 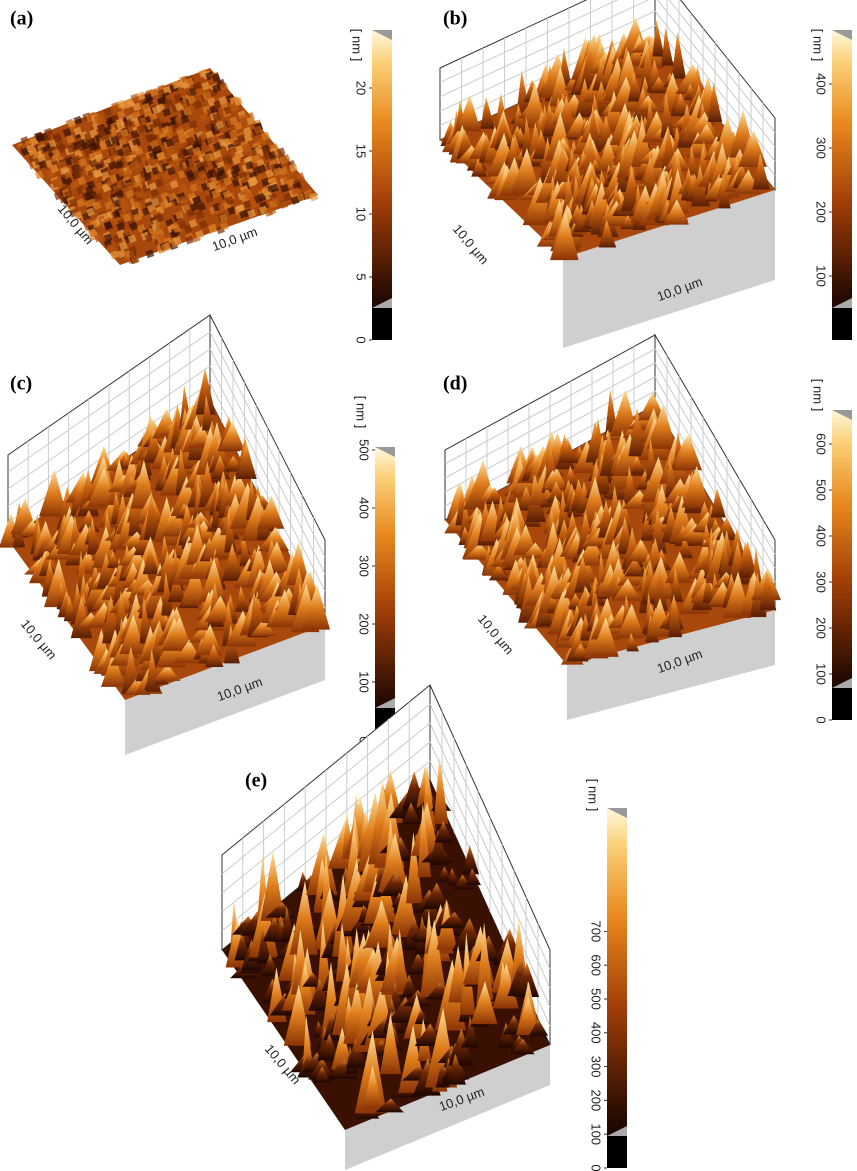 What do you see at coordinates (821, 536) in the screenshot?
I see `colorbar-tick-label: 400` at bounding box center [821, 536].